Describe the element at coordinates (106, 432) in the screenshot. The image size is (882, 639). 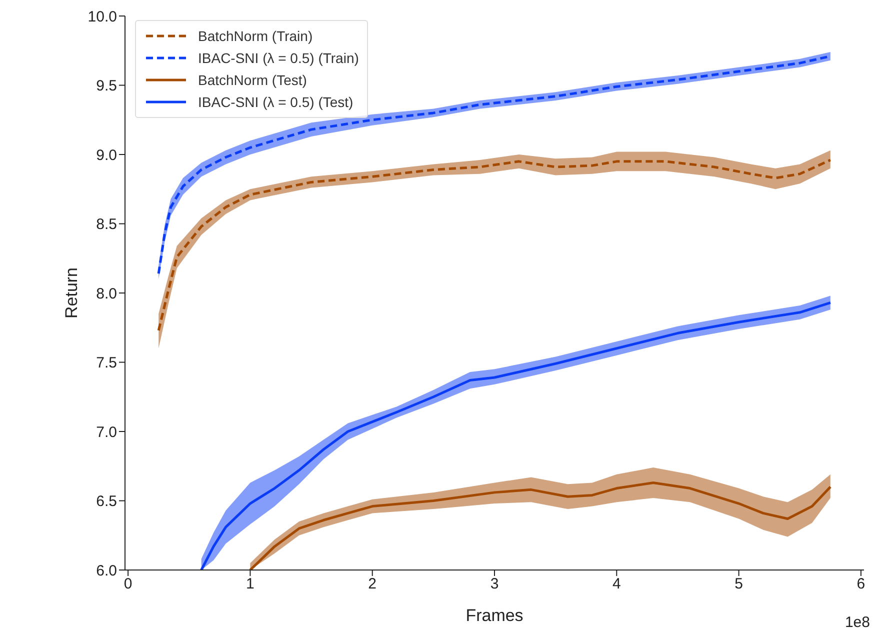
I see `y-tick-label: 7.0` at that location.